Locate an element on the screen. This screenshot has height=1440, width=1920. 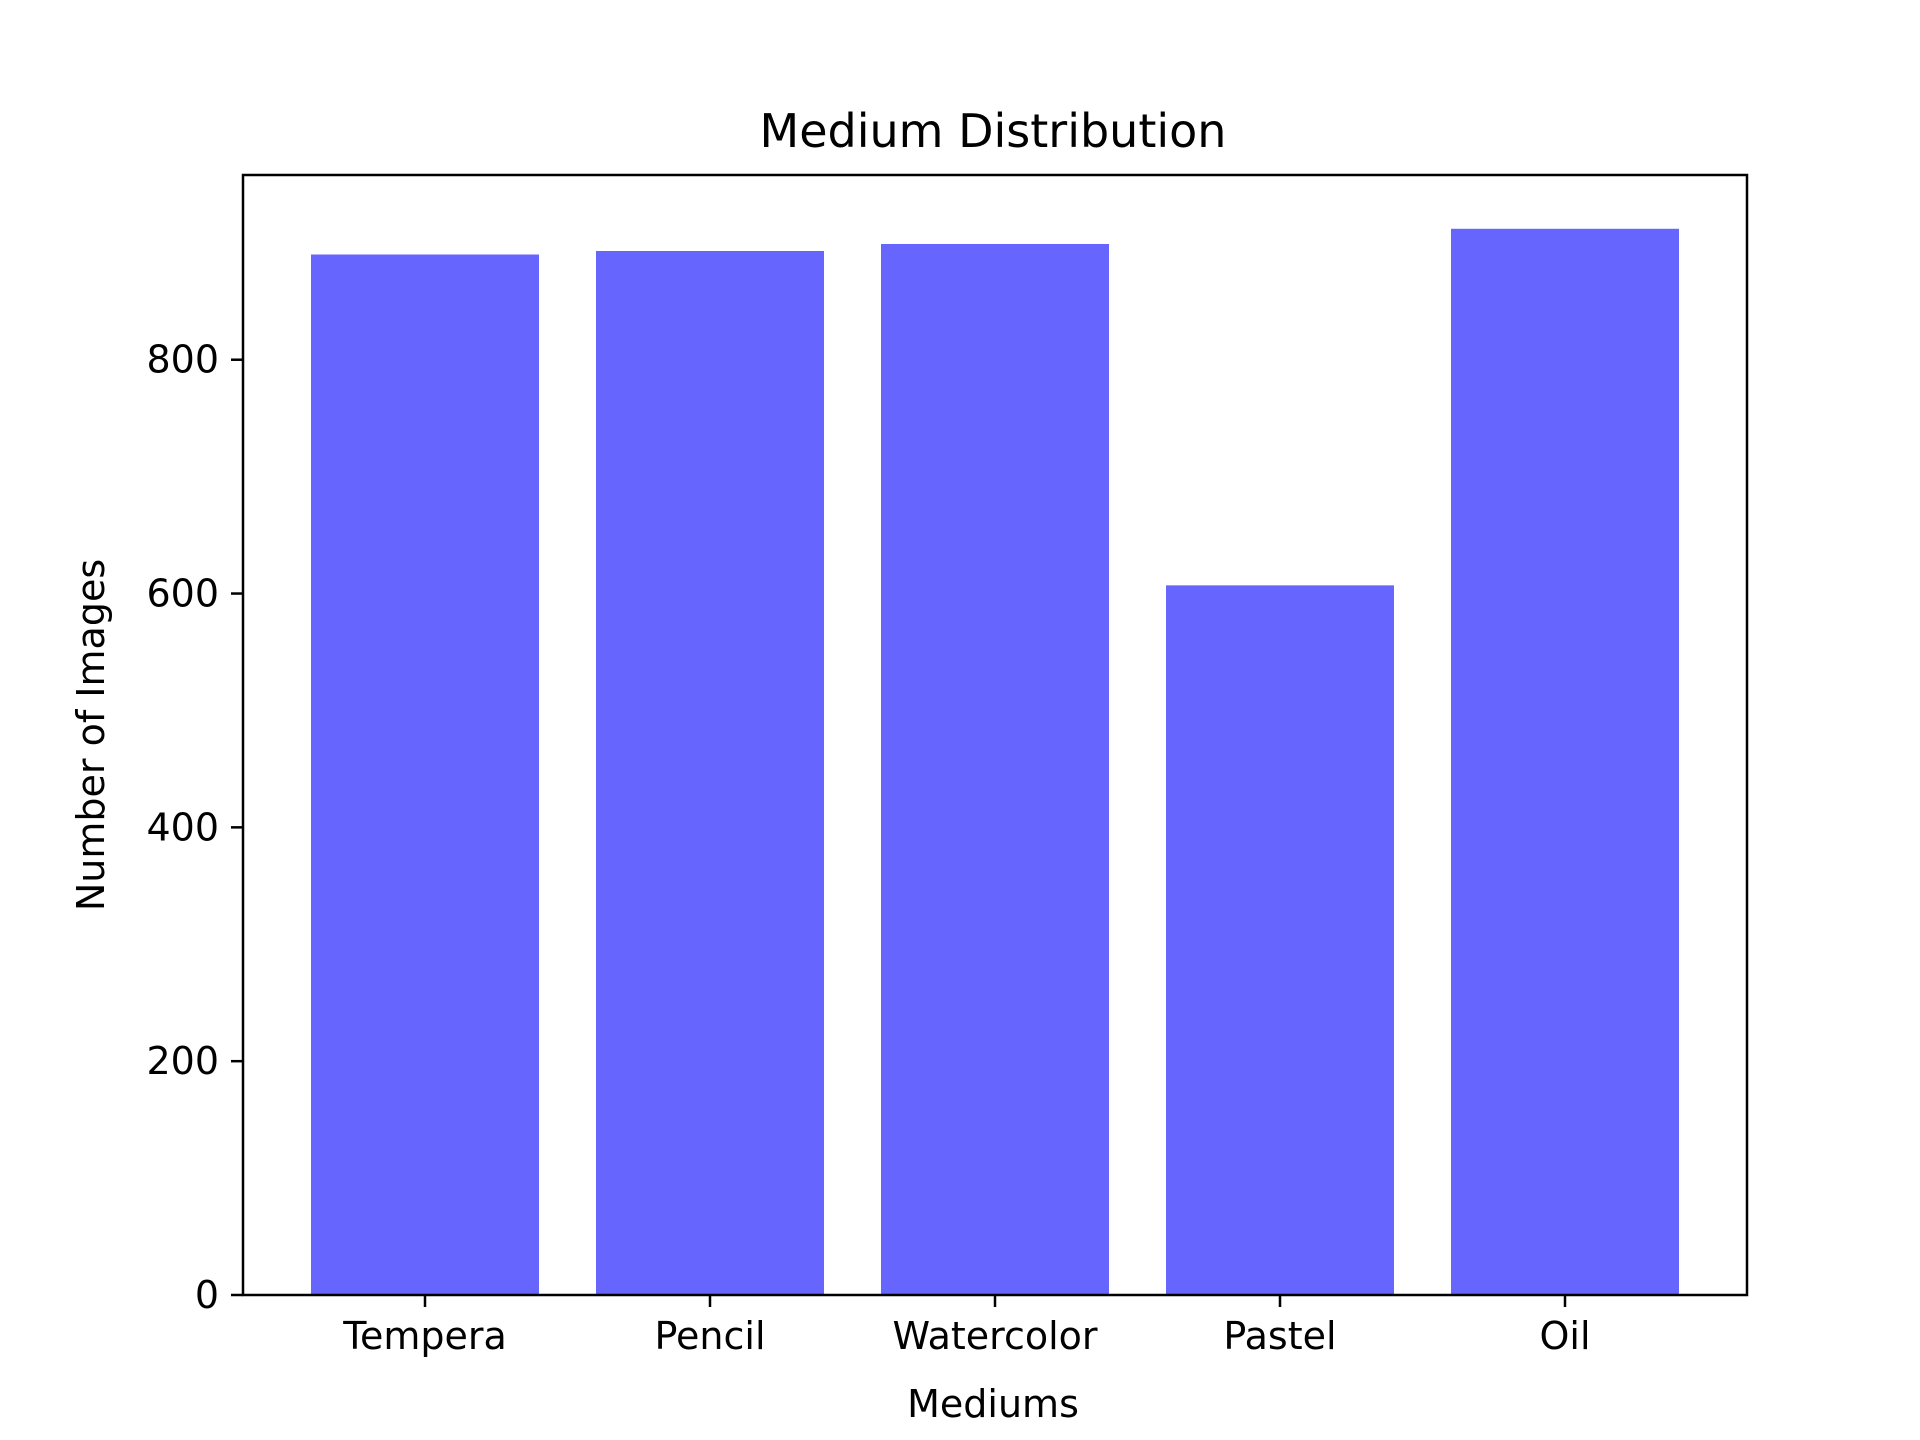
chart-title: Medium Distribution is located at coordinates (993, 131).